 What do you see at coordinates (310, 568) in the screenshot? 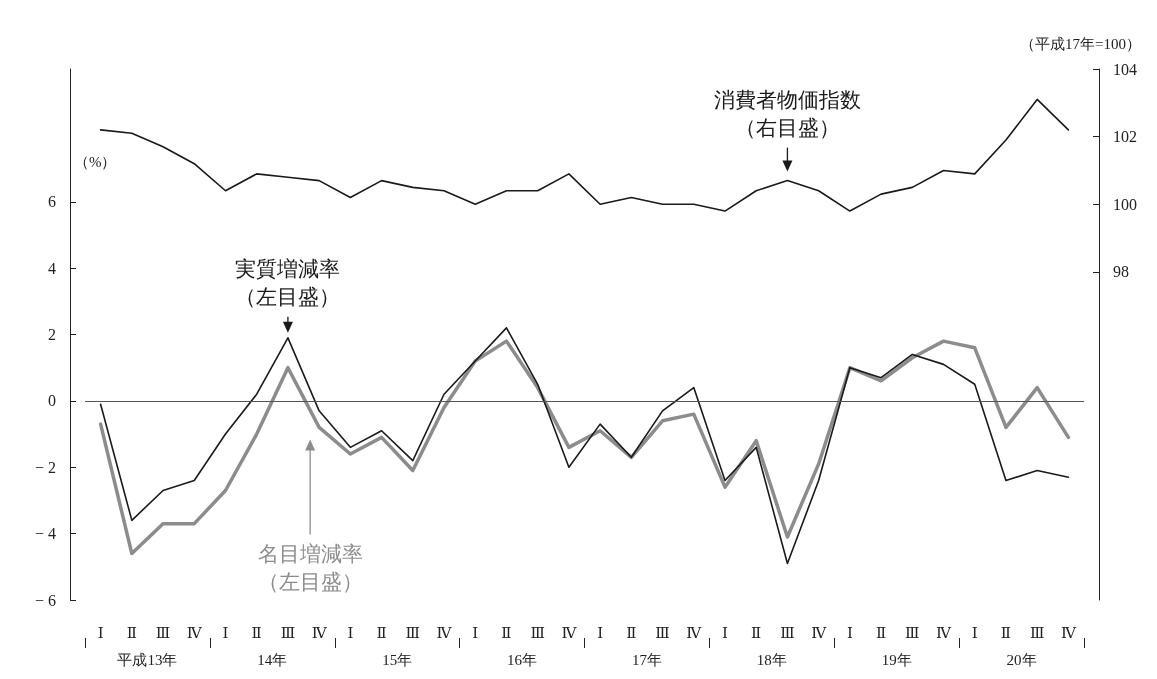
I see `text: 名目増減率（左目盛）` at bounding box center [310, 568].